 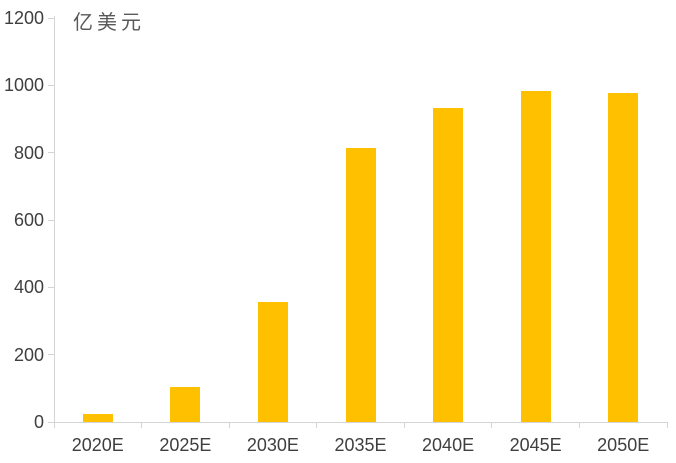 What do you see at coordinates (185, 445) in the screenshot?
I see `x-tick-label: 2025E` at bounding box center [185, 445].